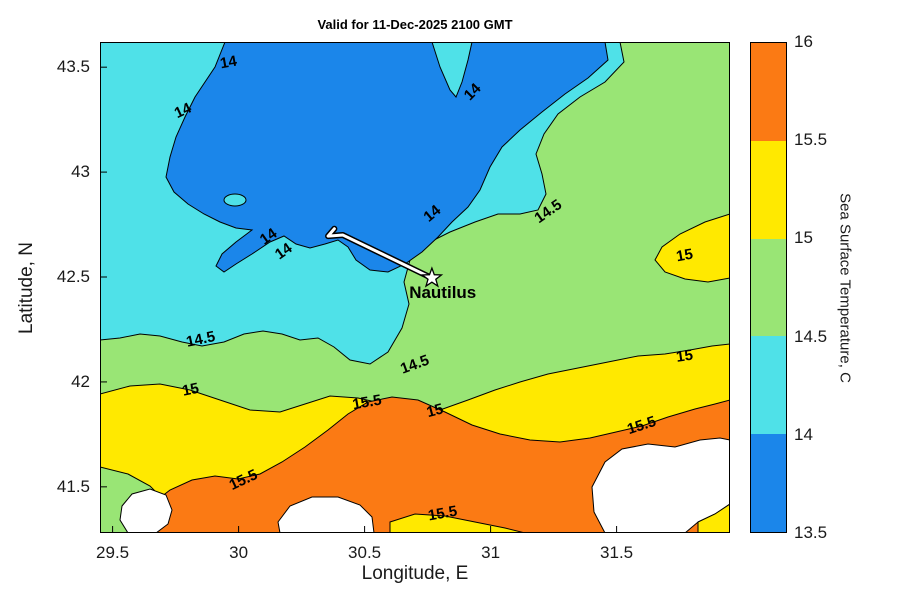 The width and height of the screenshot is (900, 600). What do you see at coordinates (80, 381) in the screenshot?
I see `y-tick-label: 42` at bounding box center [80, 381].